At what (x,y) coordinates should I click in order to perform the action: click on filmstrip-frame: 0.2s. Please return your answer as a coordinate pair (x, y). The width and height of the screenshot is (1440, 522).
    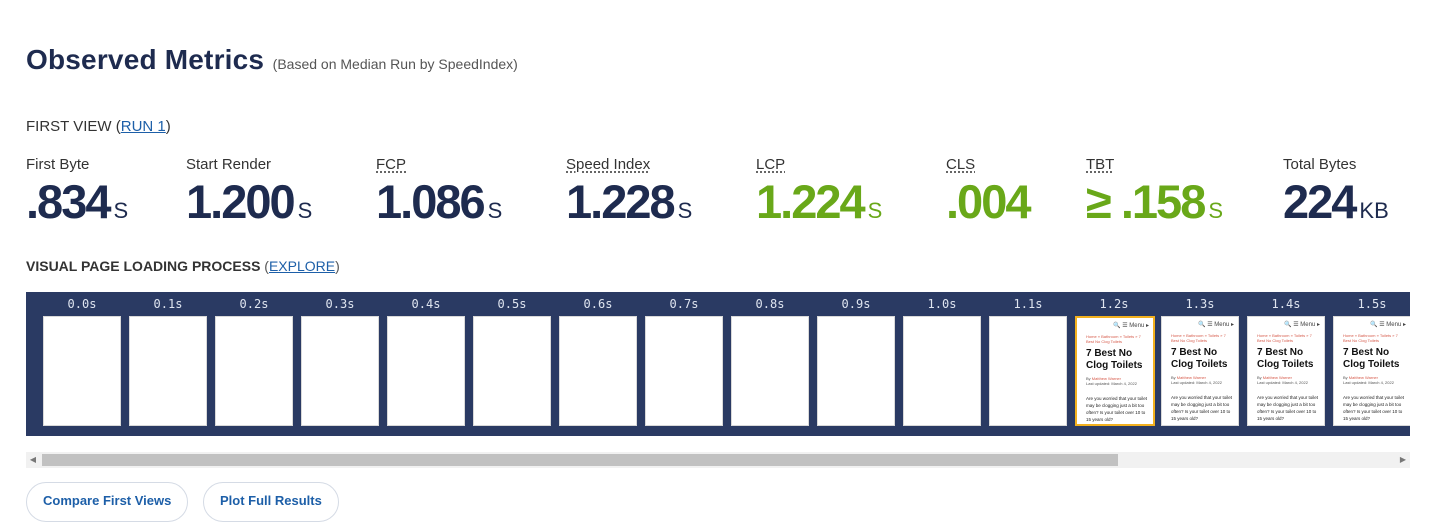
    Looking at the image, I should click on (254, 359).